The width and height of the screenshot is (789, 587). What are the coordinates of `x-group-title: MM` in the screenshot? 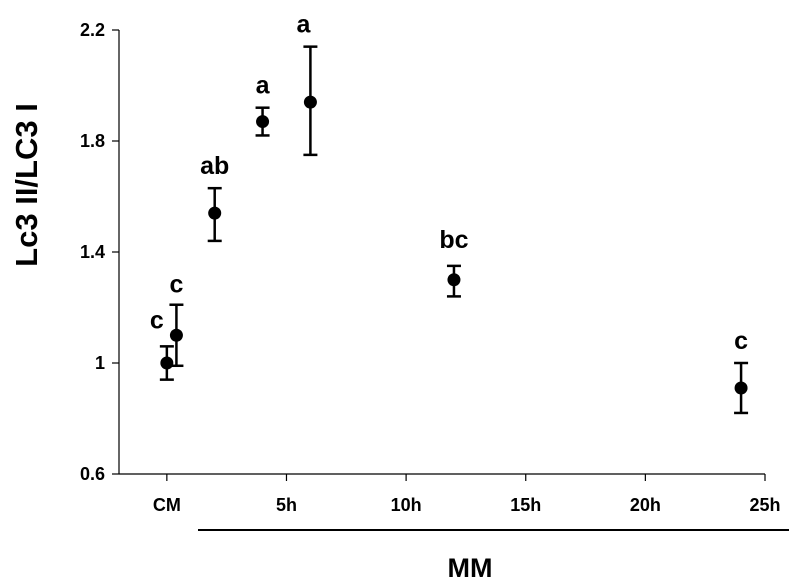 It's located at (470, 568).